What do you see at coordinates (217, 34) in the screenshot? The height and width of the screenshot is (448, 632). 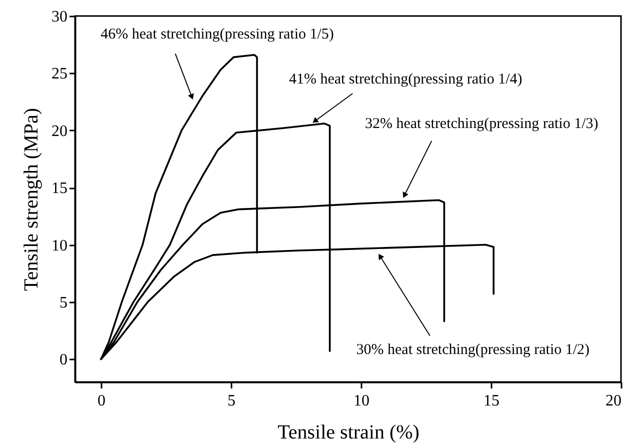 I see `annotation: 46% heat stretching(pressing ratio 1/5)` at bounding box center [217, 34].